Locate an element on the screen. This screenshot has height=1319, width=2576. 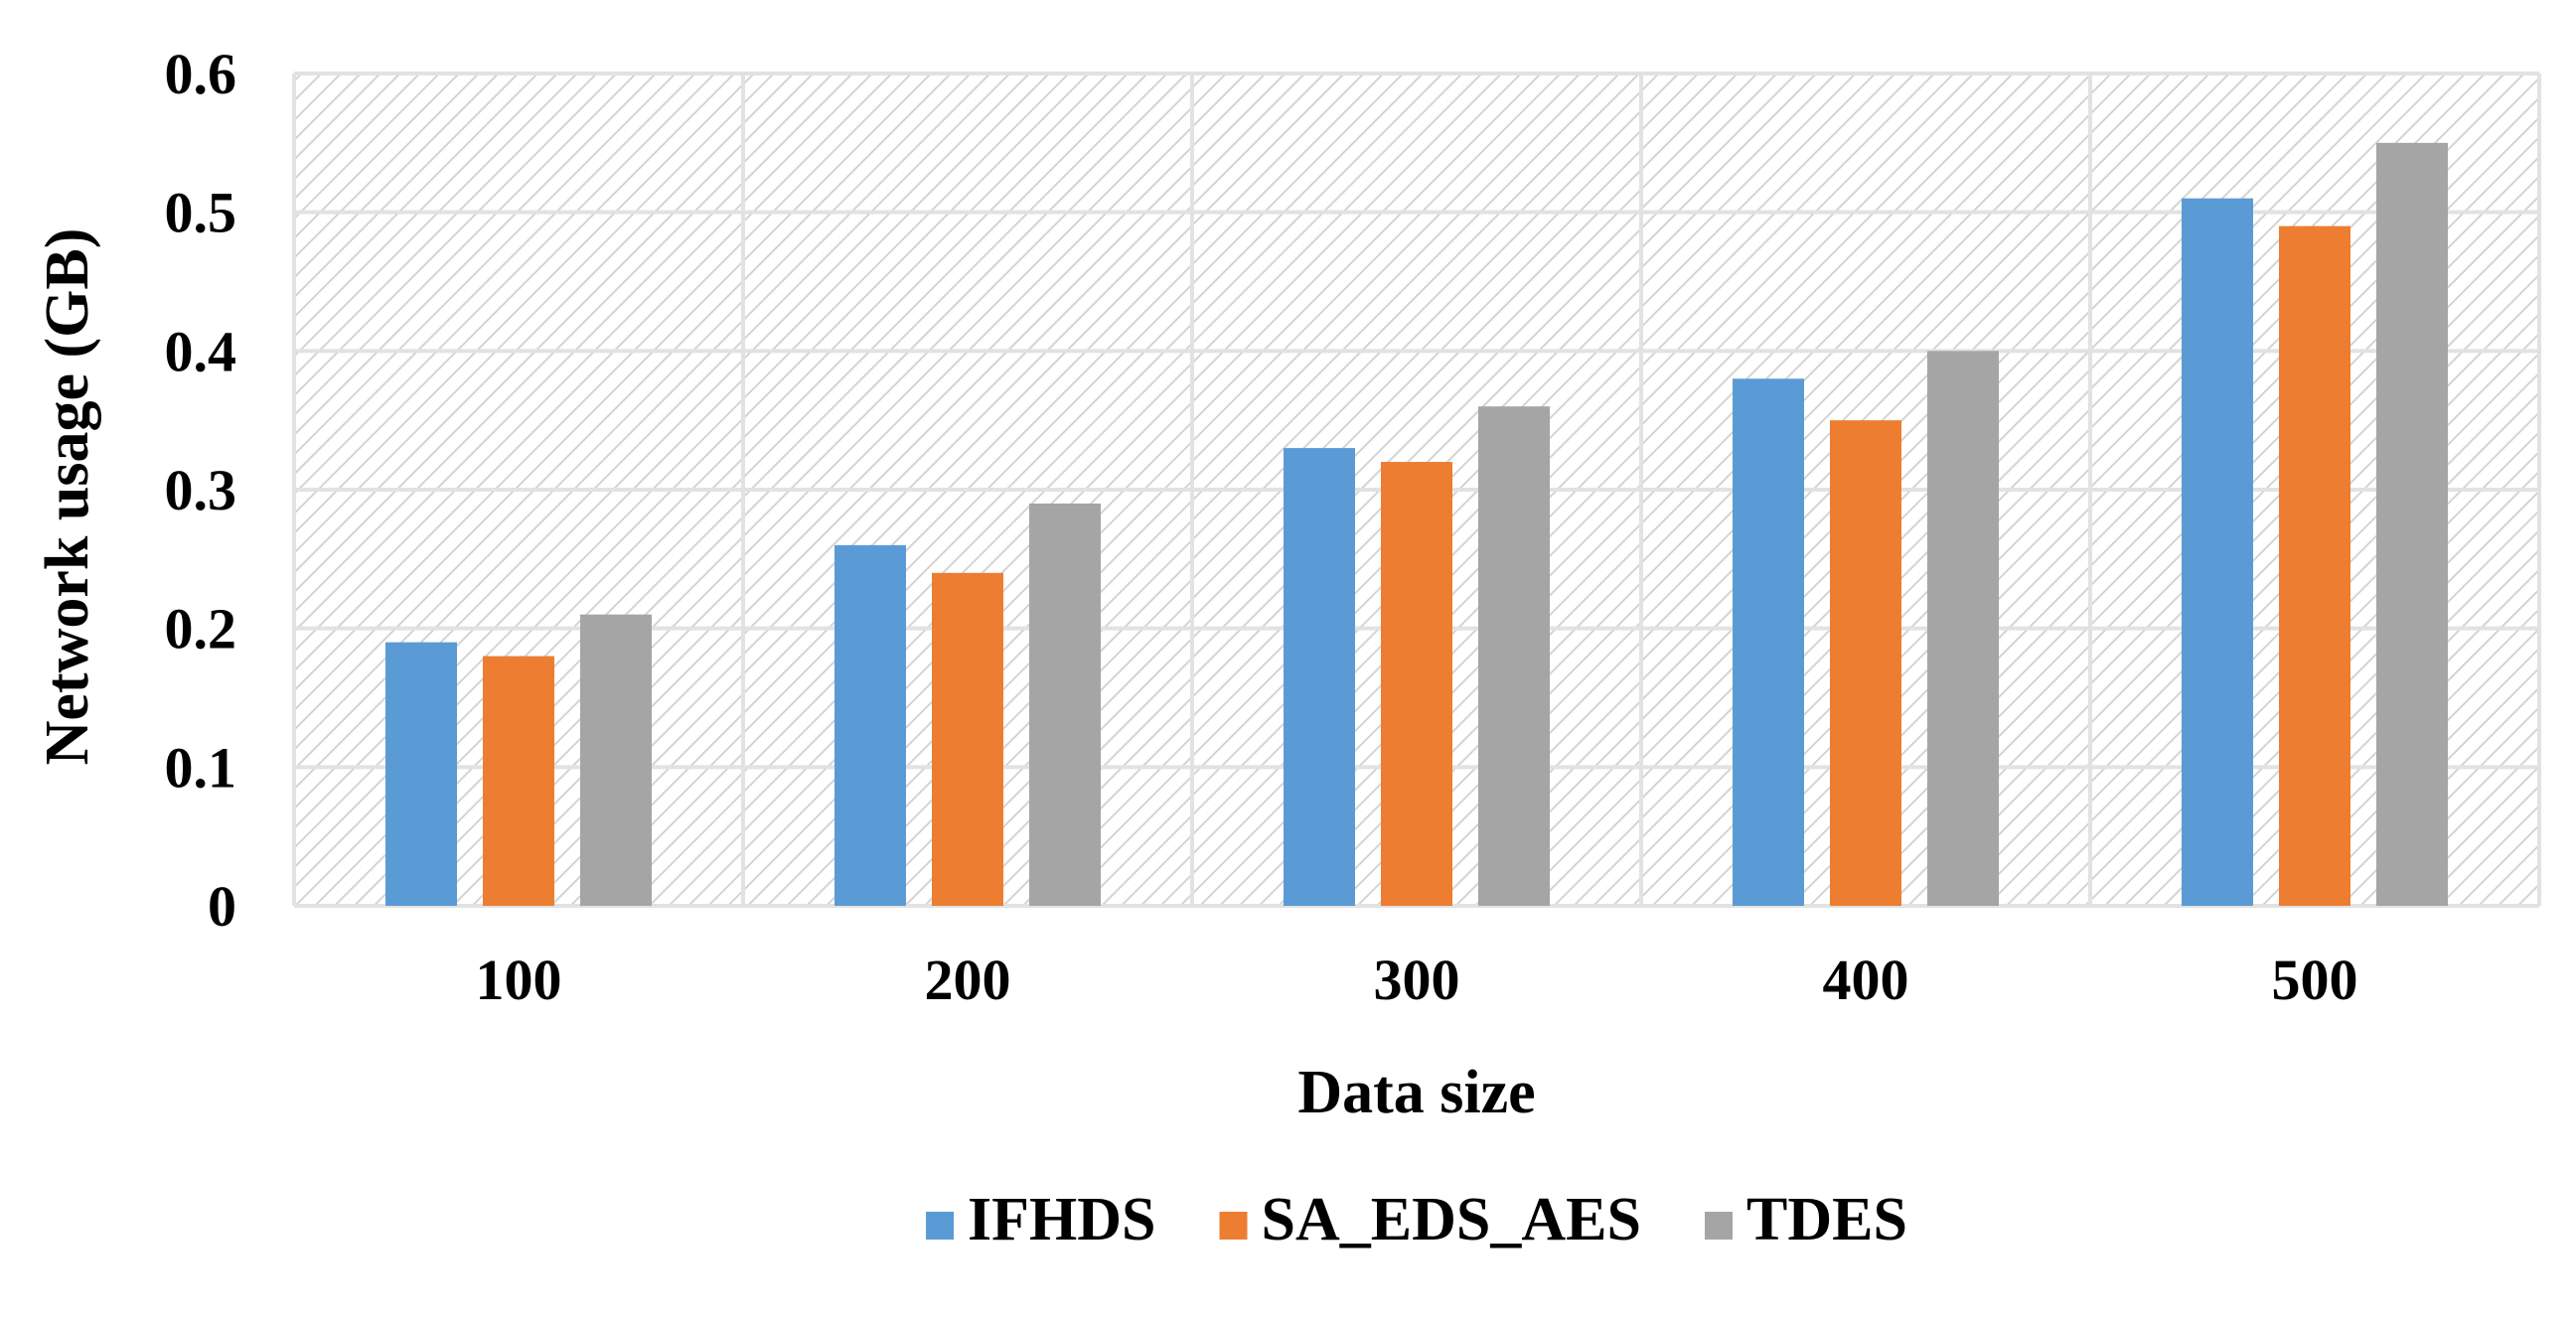
legend-swatch-sa-eds-aes is located at coordinates (1233, 1226).